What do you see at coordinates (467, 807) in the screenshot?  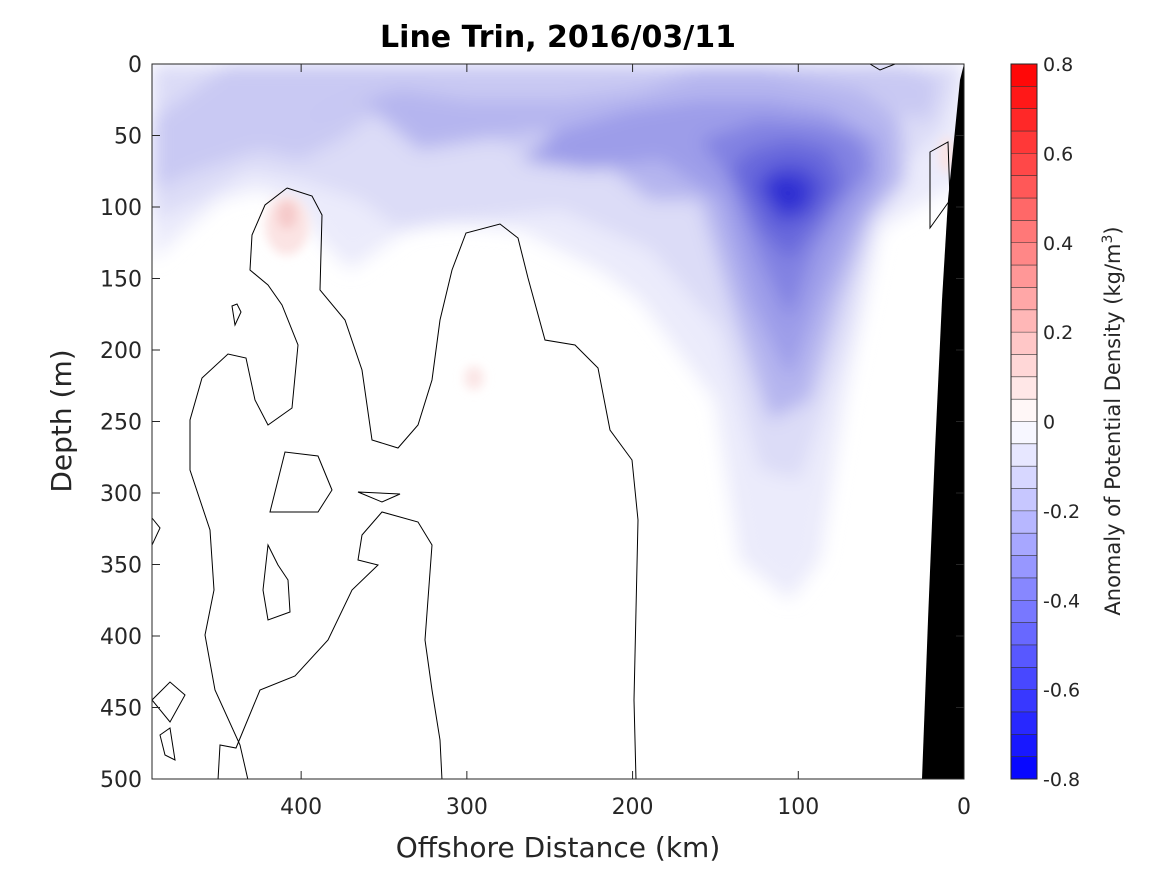 I see `x-tick-label: 300` at bounding box center [467, 807].